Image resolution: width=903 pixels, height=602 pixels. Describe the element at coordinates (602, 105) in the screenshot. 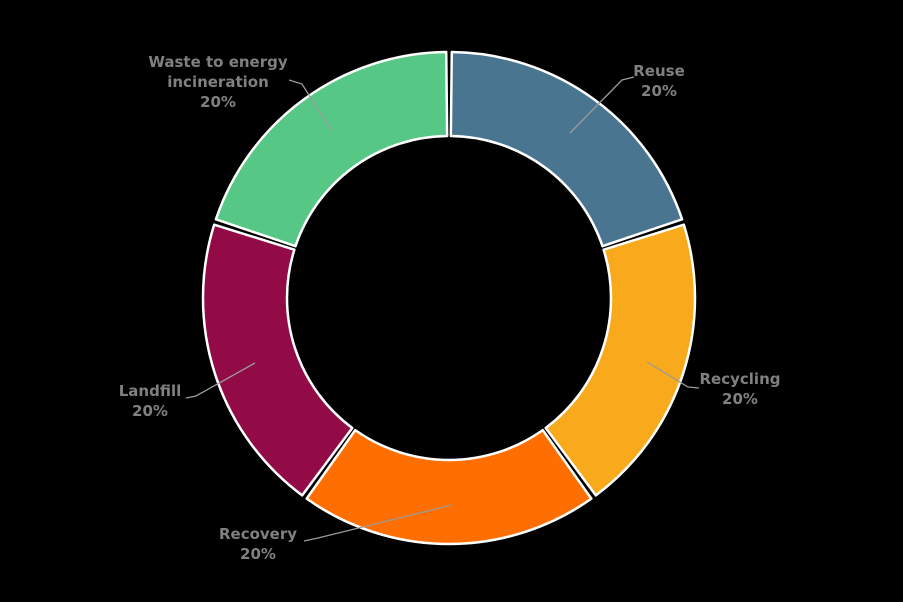

I see `leader-line-reuse` at that location.